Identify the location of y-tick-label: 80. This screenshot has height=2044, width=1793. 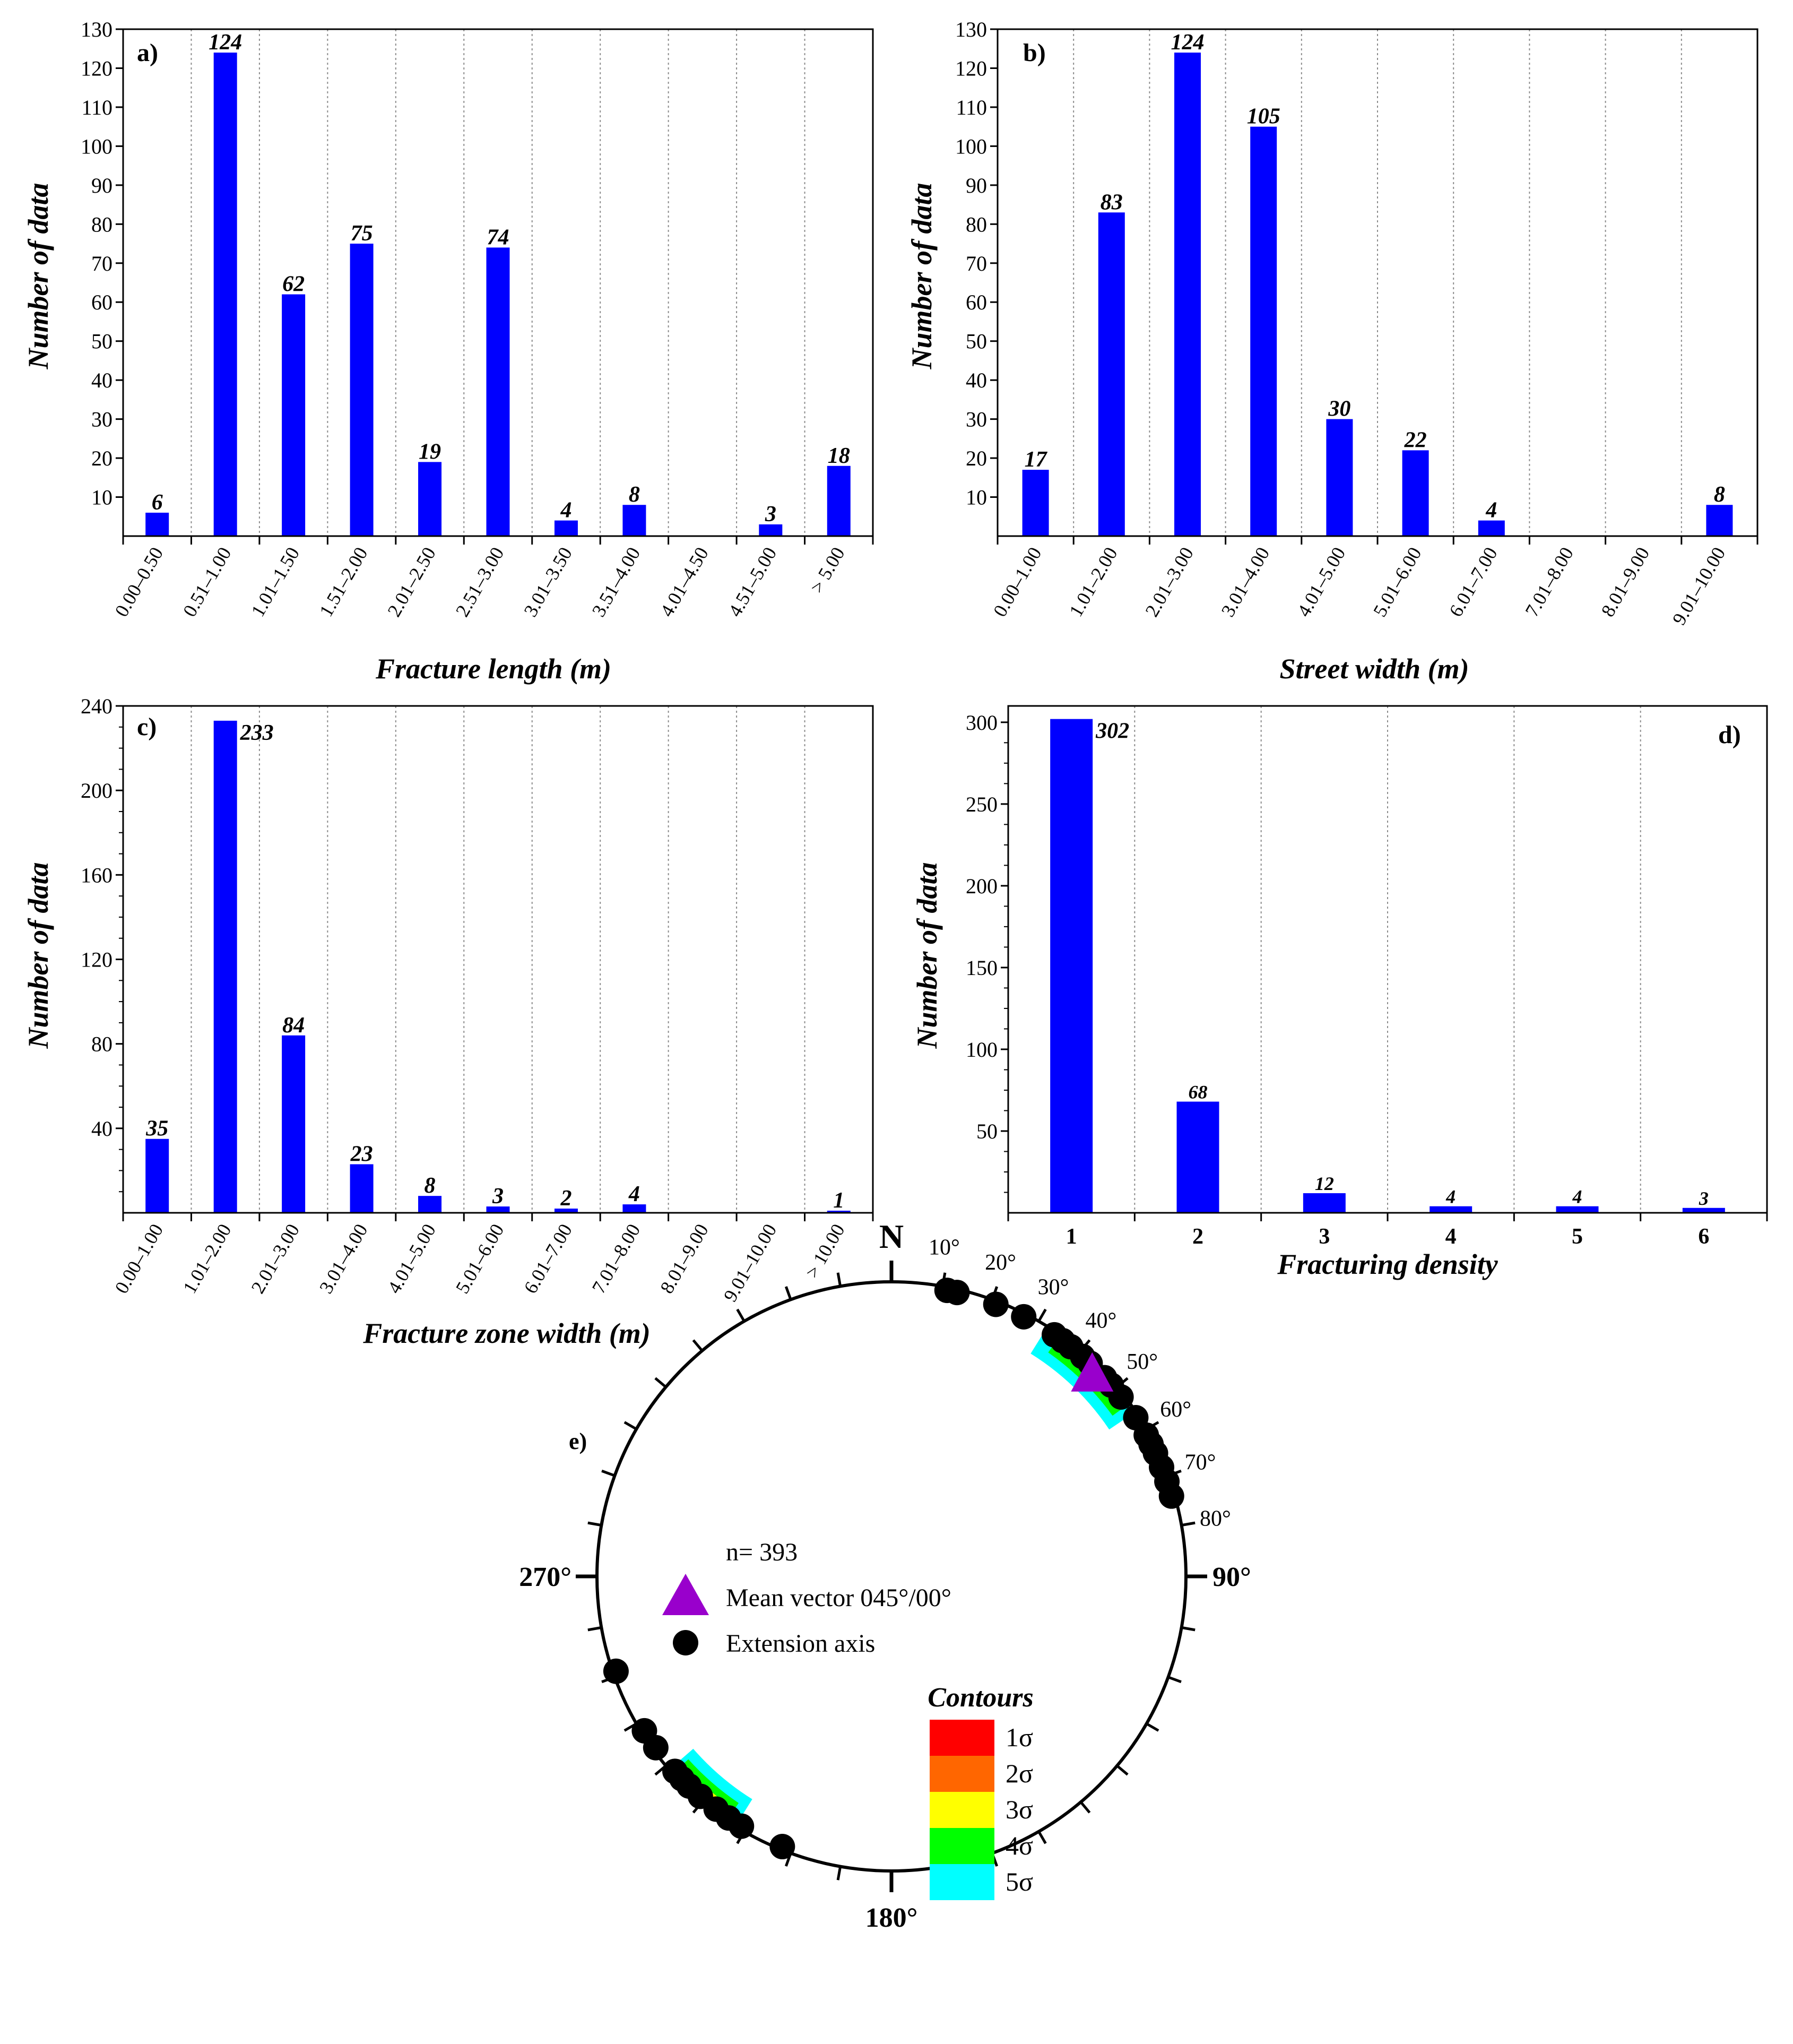
(101, 1044).